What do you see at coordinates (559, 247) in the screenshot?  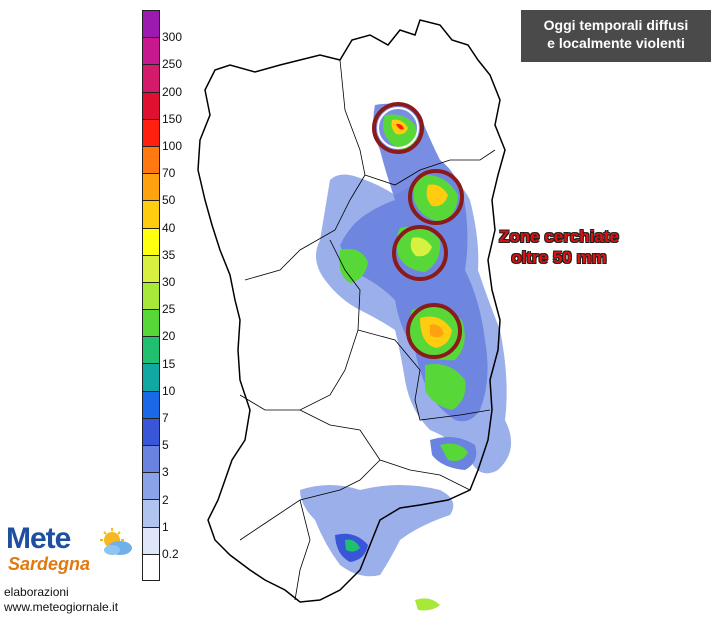 I see `annotation-text: Zone cerchiate oltre 50 mm` at bounding box center [559, 247].